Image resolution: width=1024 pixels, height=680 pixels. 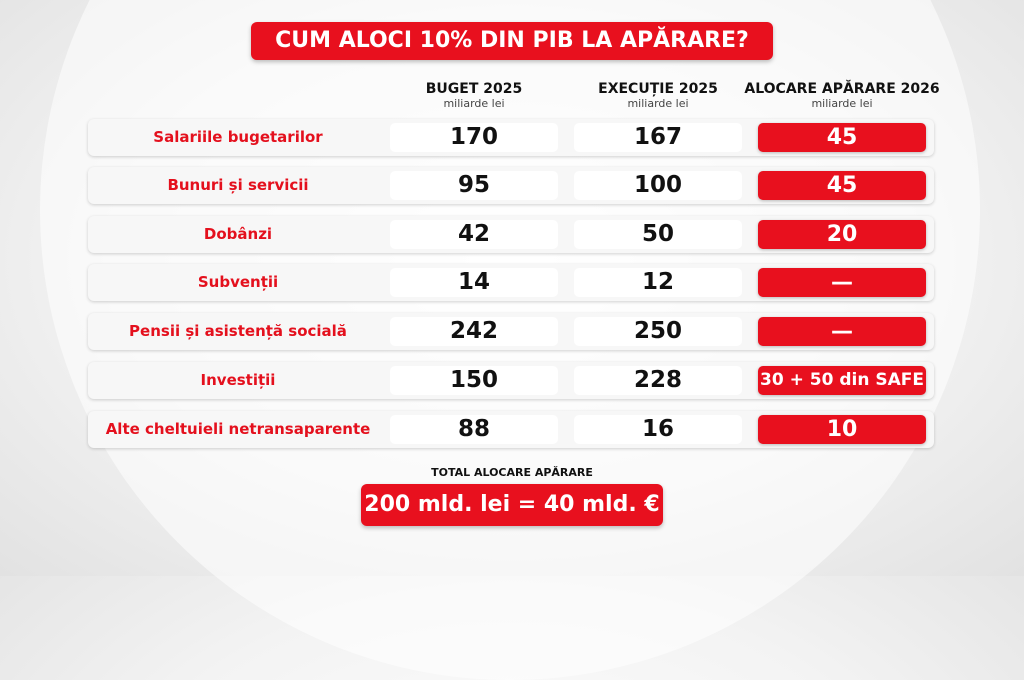 I want to click on column-header-buget-title: BUGET 2025, so click(x=474, y=89).